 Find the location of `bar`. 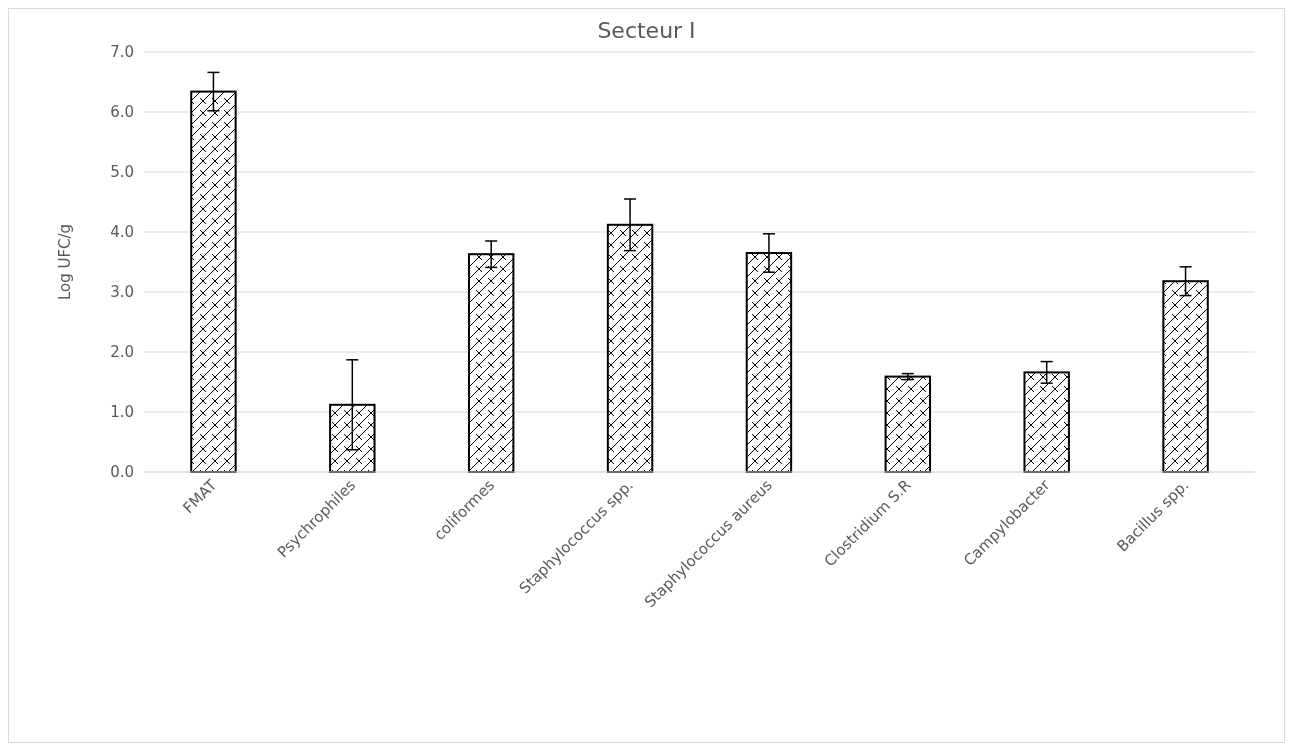

bar is located at coordinates (908, 424).